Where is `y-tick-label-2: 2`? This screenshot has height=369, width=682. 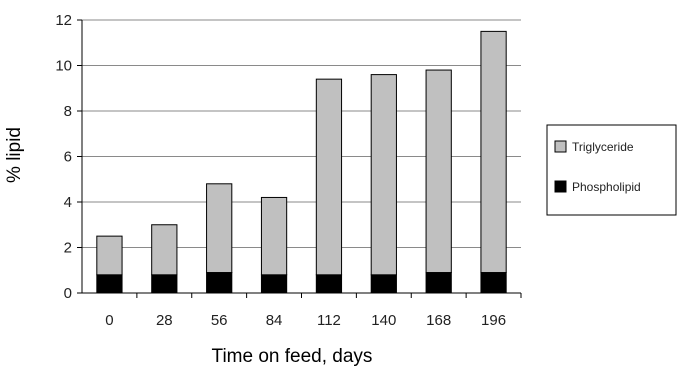 y-tick-label-2: 2 is located at coordinates (68, 248).